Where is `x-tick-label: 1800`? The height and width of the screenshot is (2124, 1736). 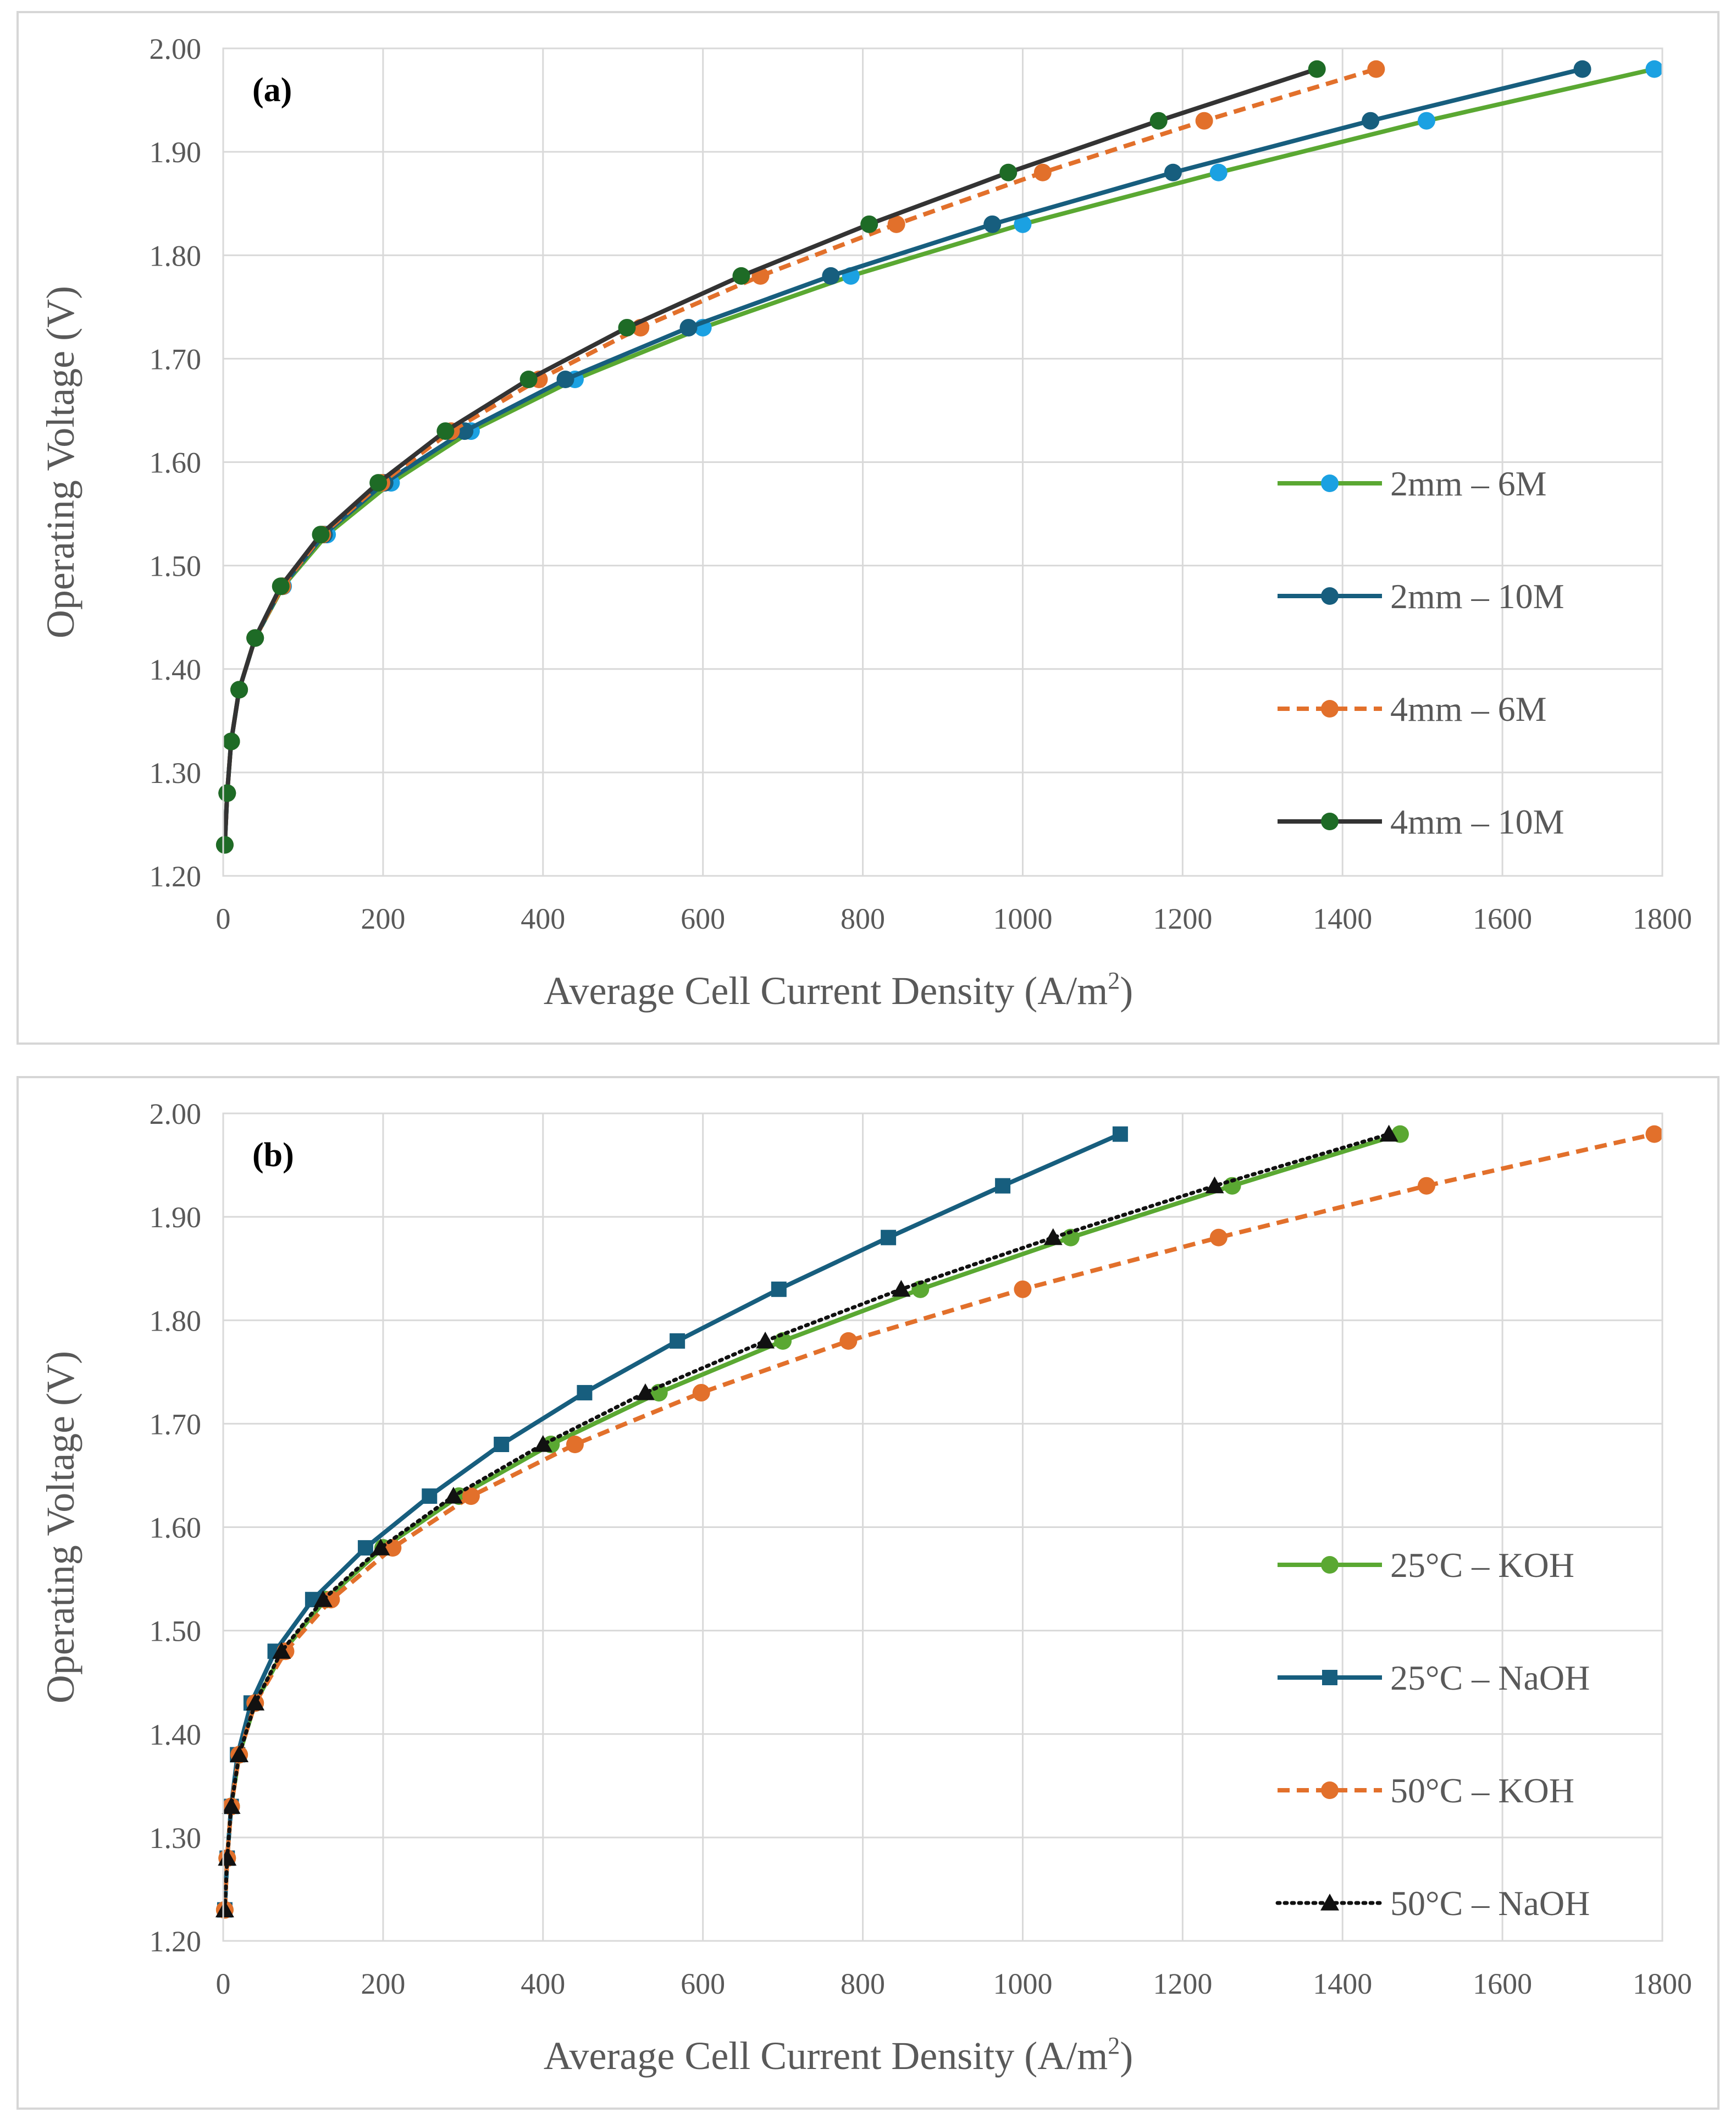 x-tick-label: 1800 is located at coordinates (1662, 1983).